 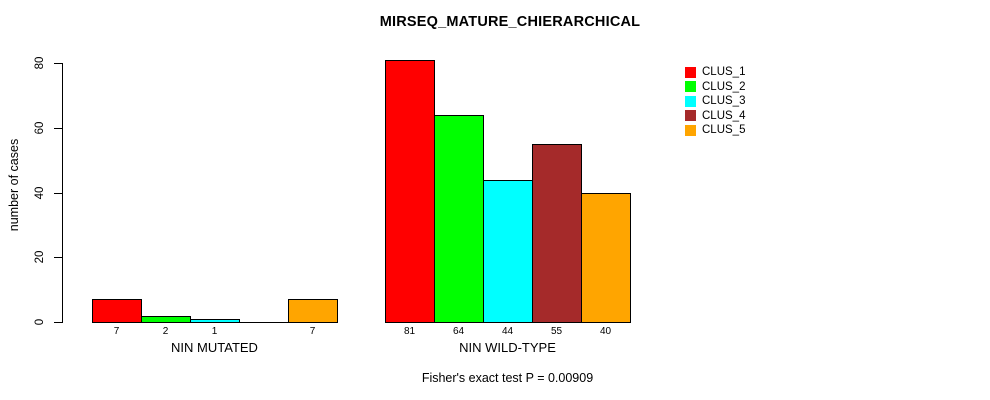 I want to click on legend-item-clus_3: CLUS_3, so click(x=715, y=101).